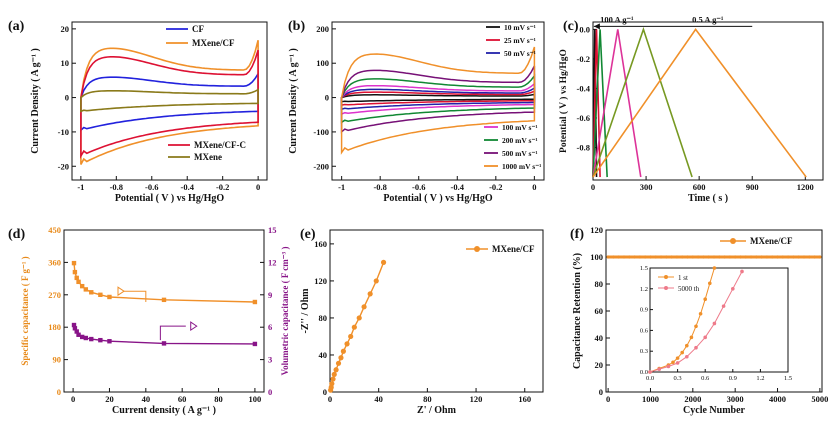 Image resolution: width=840 pixels, height=425 pixels. What do you see at coordinates (308, 234) in the screenshot?
I see `panel-label: (e)` at bounding box center [308, 234].